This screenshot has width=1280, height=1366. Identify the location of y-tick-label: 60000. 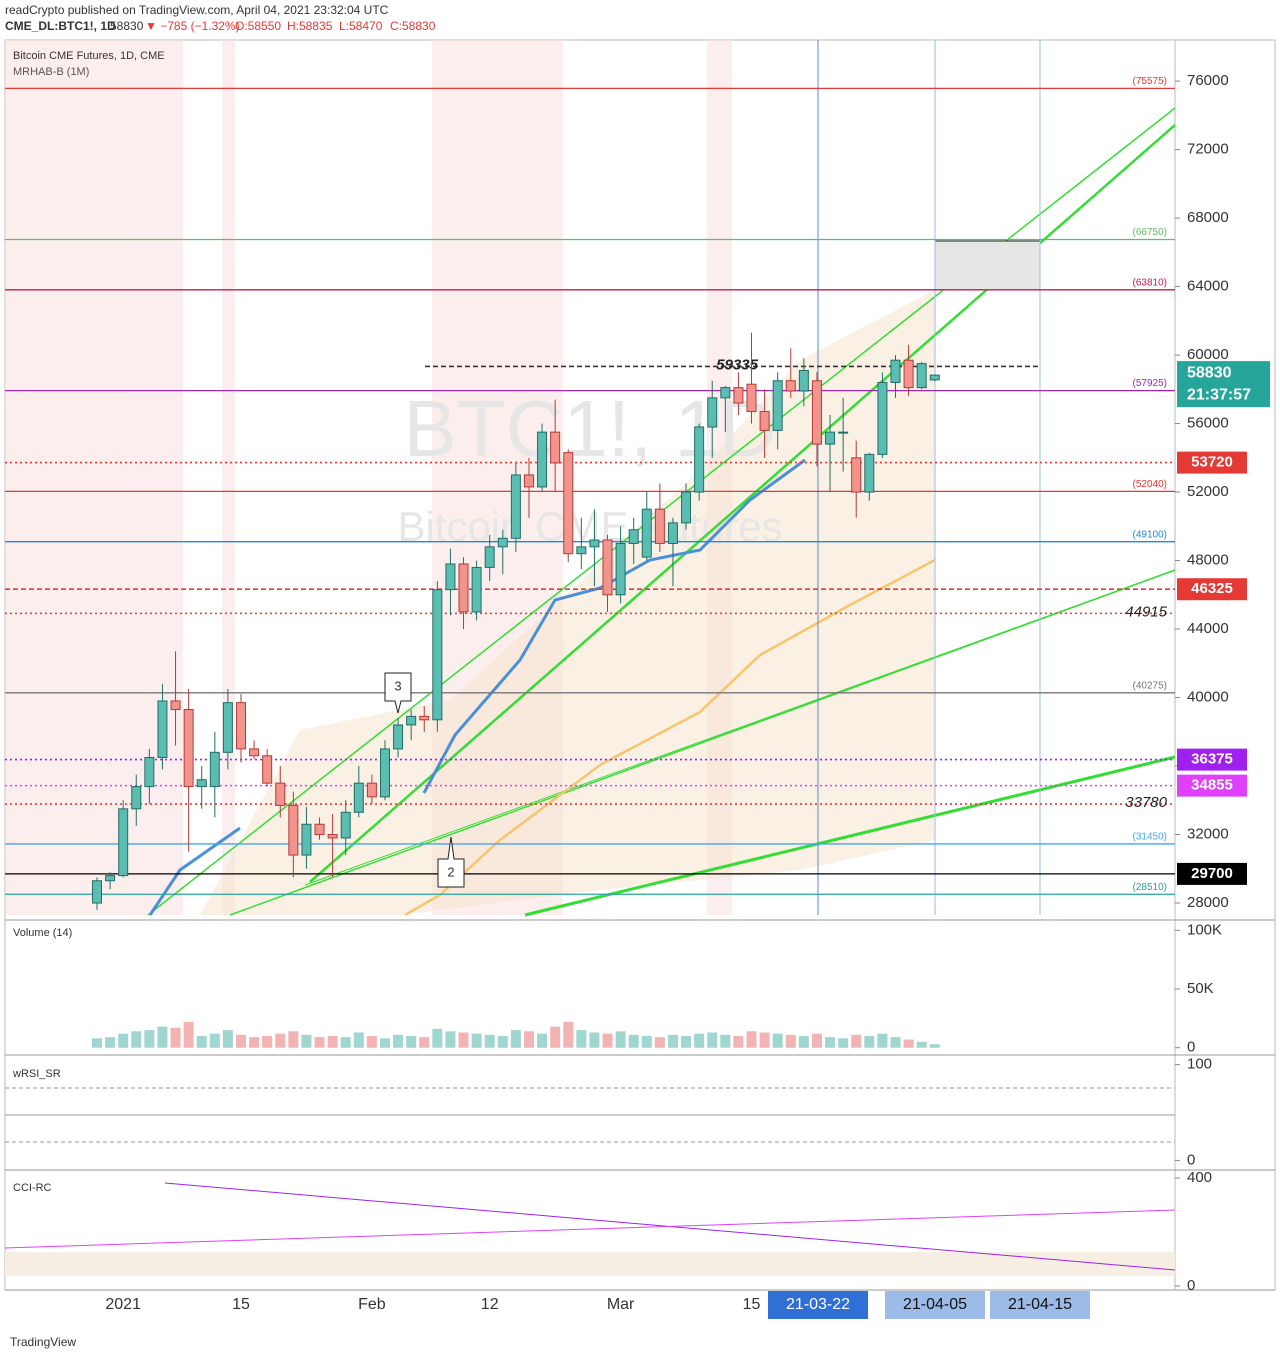
(1208, 354).